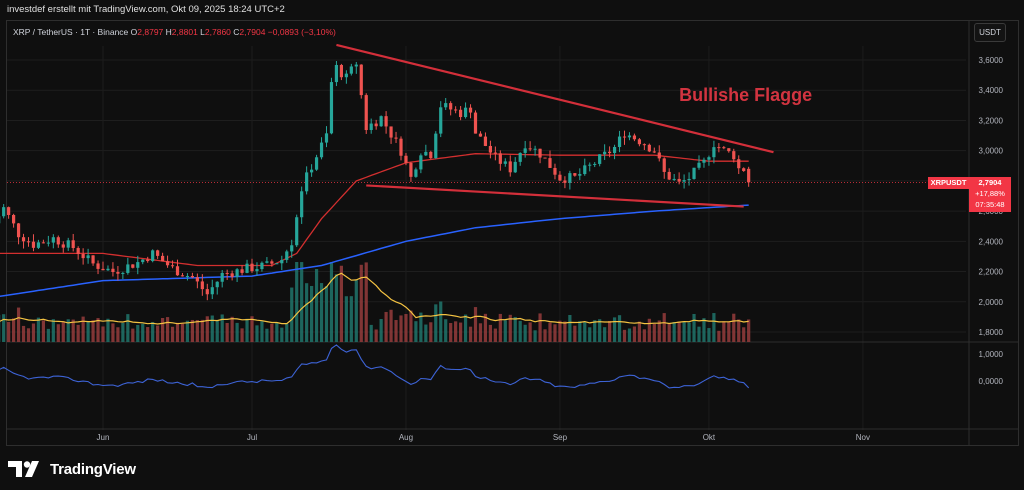  I want to click on currency-button: USDT, so click(990, 32).